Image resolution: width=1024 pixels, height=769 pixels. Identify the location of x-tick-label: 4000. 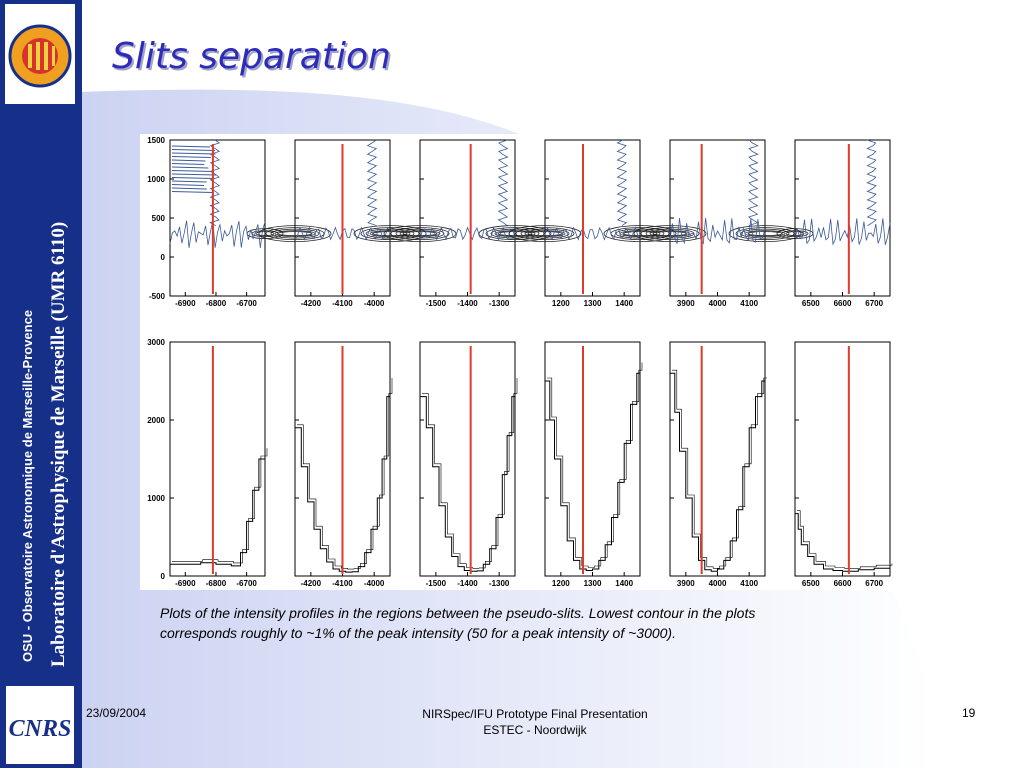
(718, 303).